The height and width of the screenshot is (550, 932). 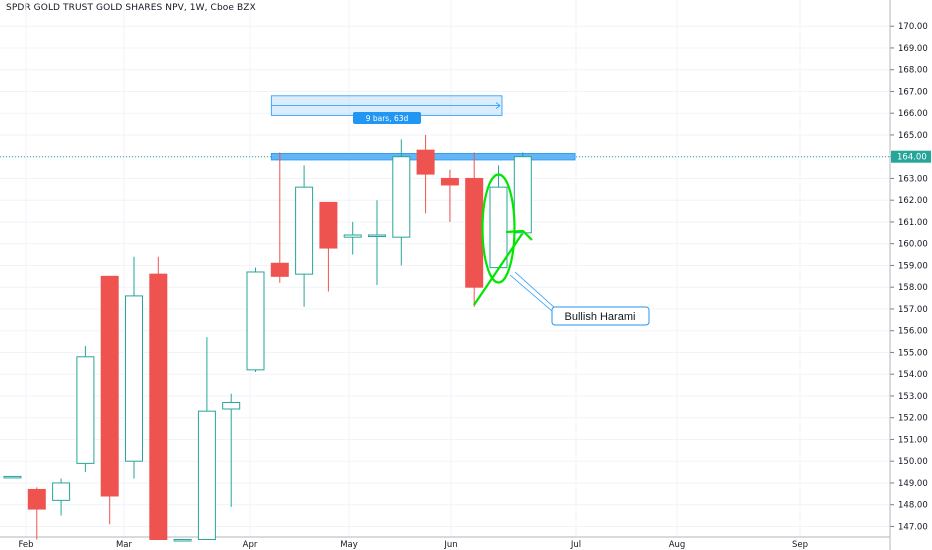 I want to click on x-tick-label: Jul, so click(x=575, y=545).